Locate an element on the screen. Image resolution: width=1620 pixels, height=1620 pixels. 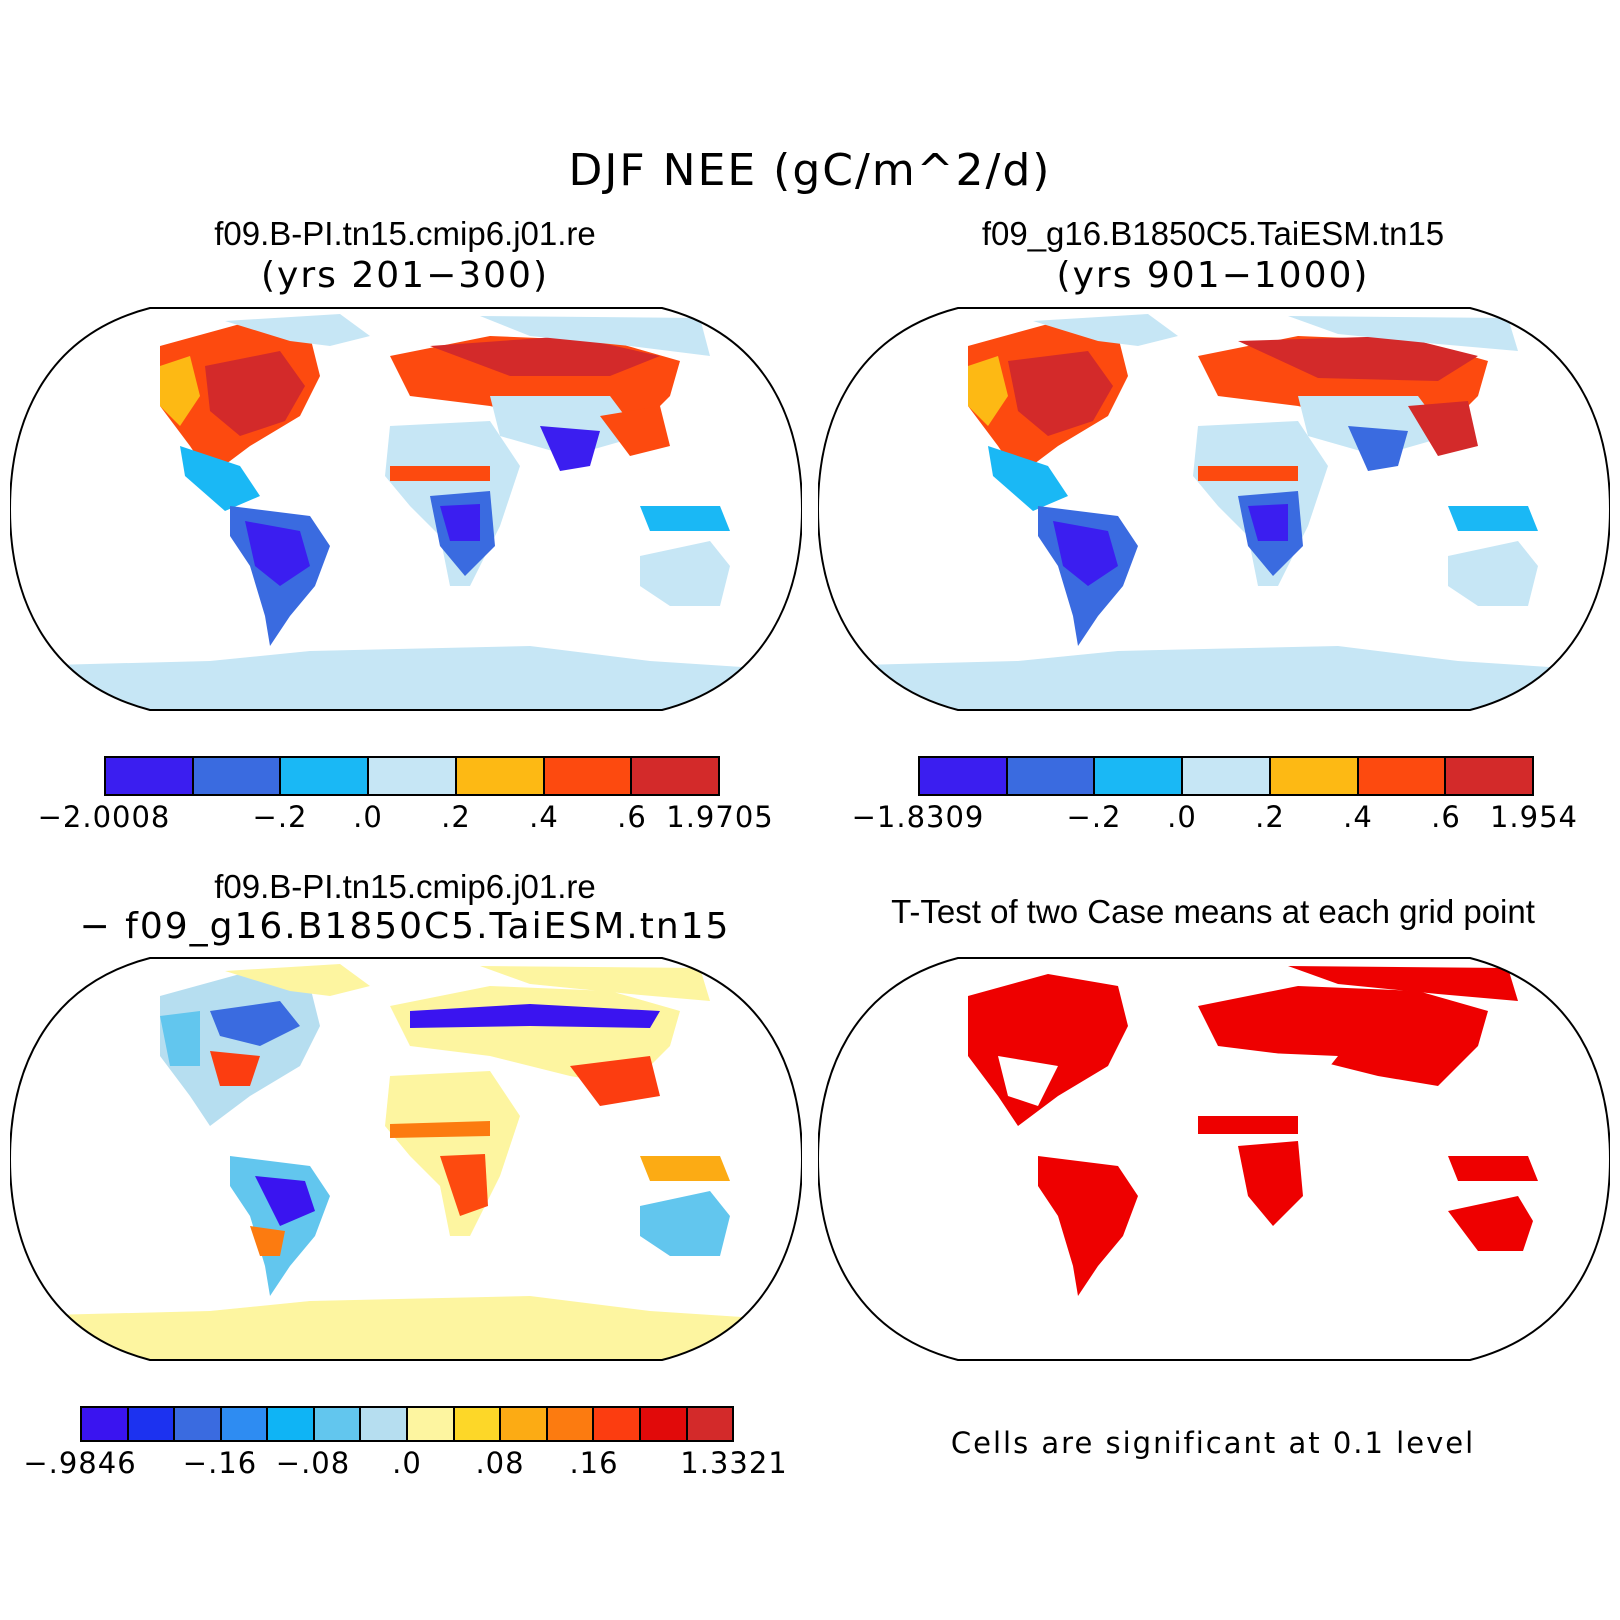
panel1-region-congo is located at coordinates (460, 522).